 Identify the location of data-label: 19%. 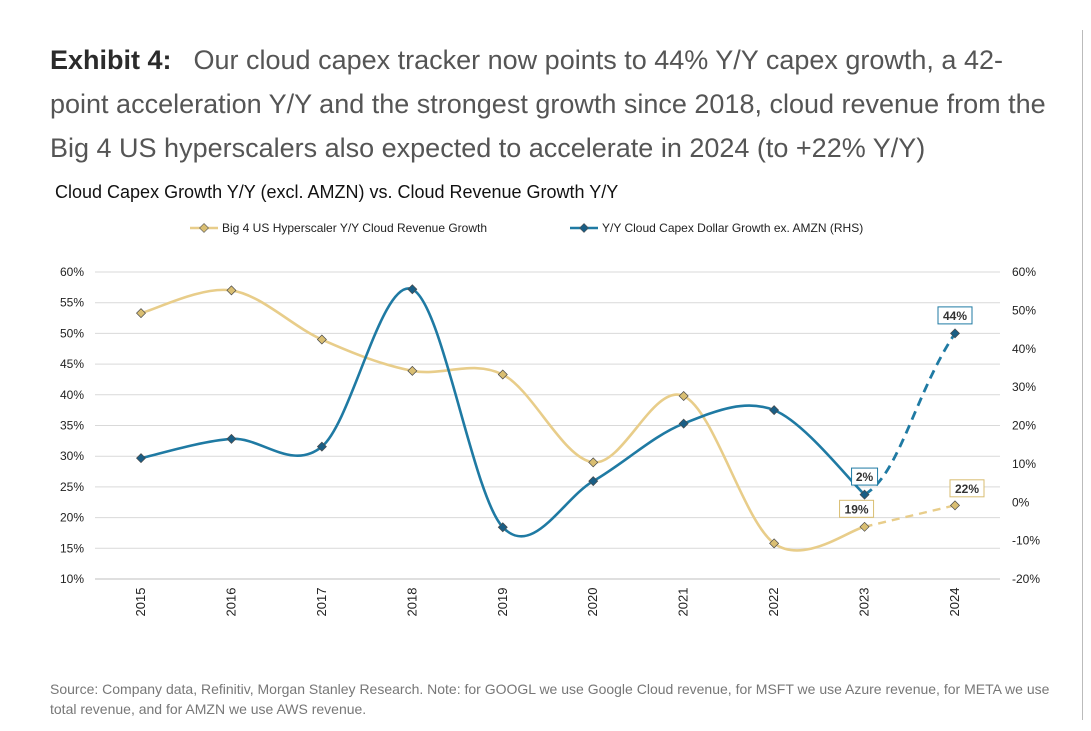
(857, 509).